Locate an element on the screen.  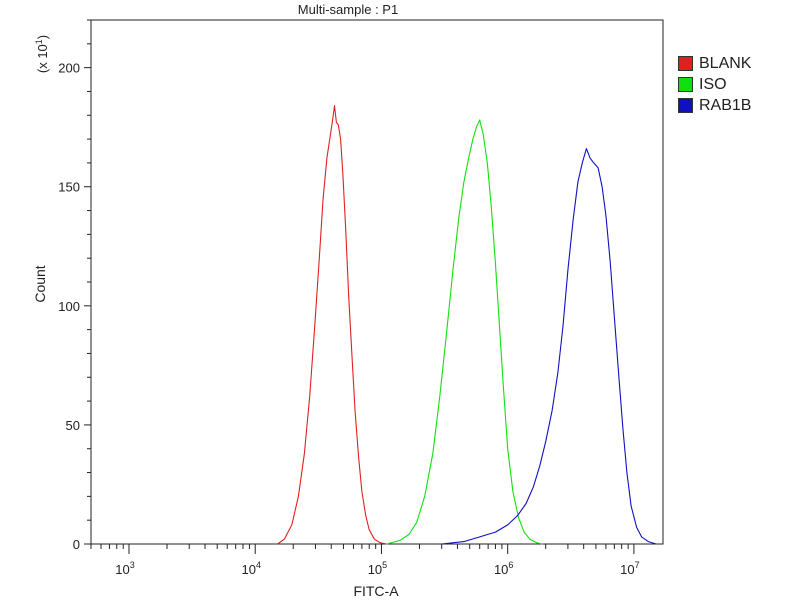
x-tick-base-0: 10 is located at coordinates (122, 569).